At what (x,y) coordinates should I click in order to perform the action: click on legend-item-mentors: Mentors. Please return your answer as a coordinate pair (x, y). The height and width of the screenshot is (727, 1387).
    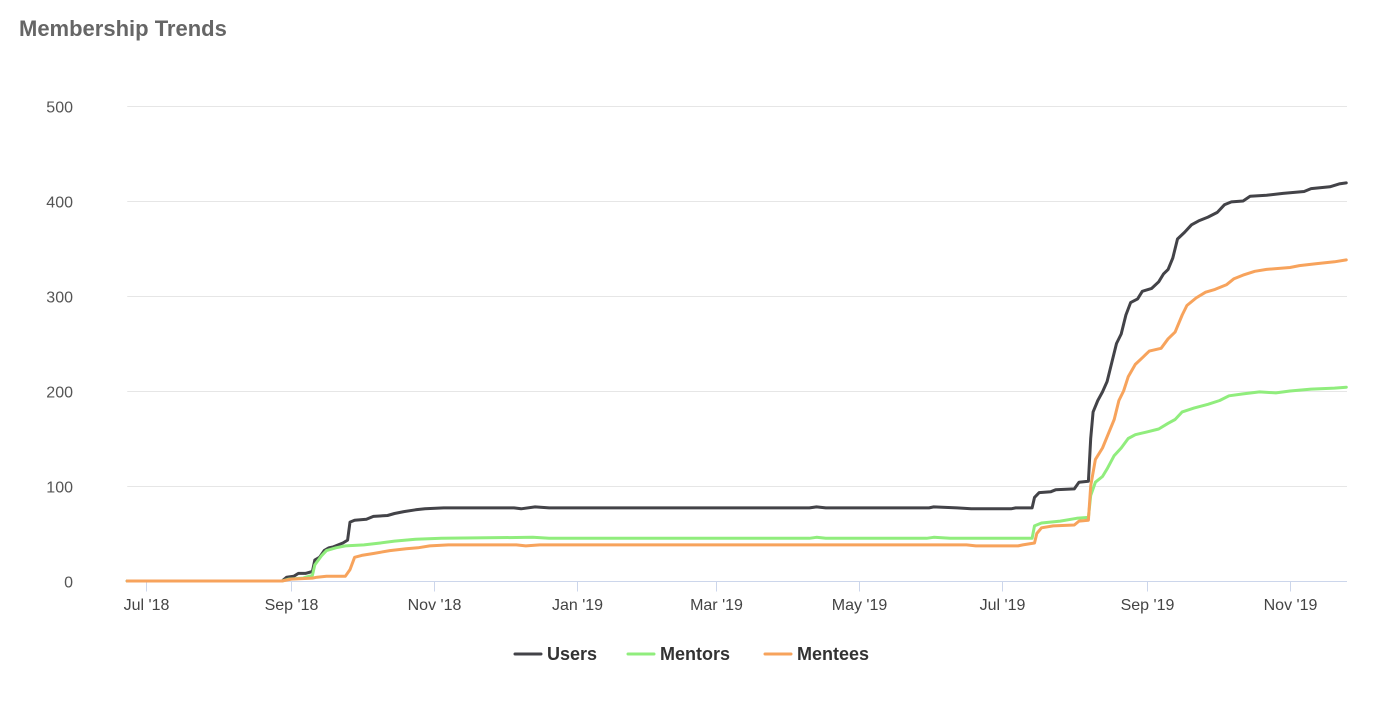
    Looking at the image, I should click on (678, 654).